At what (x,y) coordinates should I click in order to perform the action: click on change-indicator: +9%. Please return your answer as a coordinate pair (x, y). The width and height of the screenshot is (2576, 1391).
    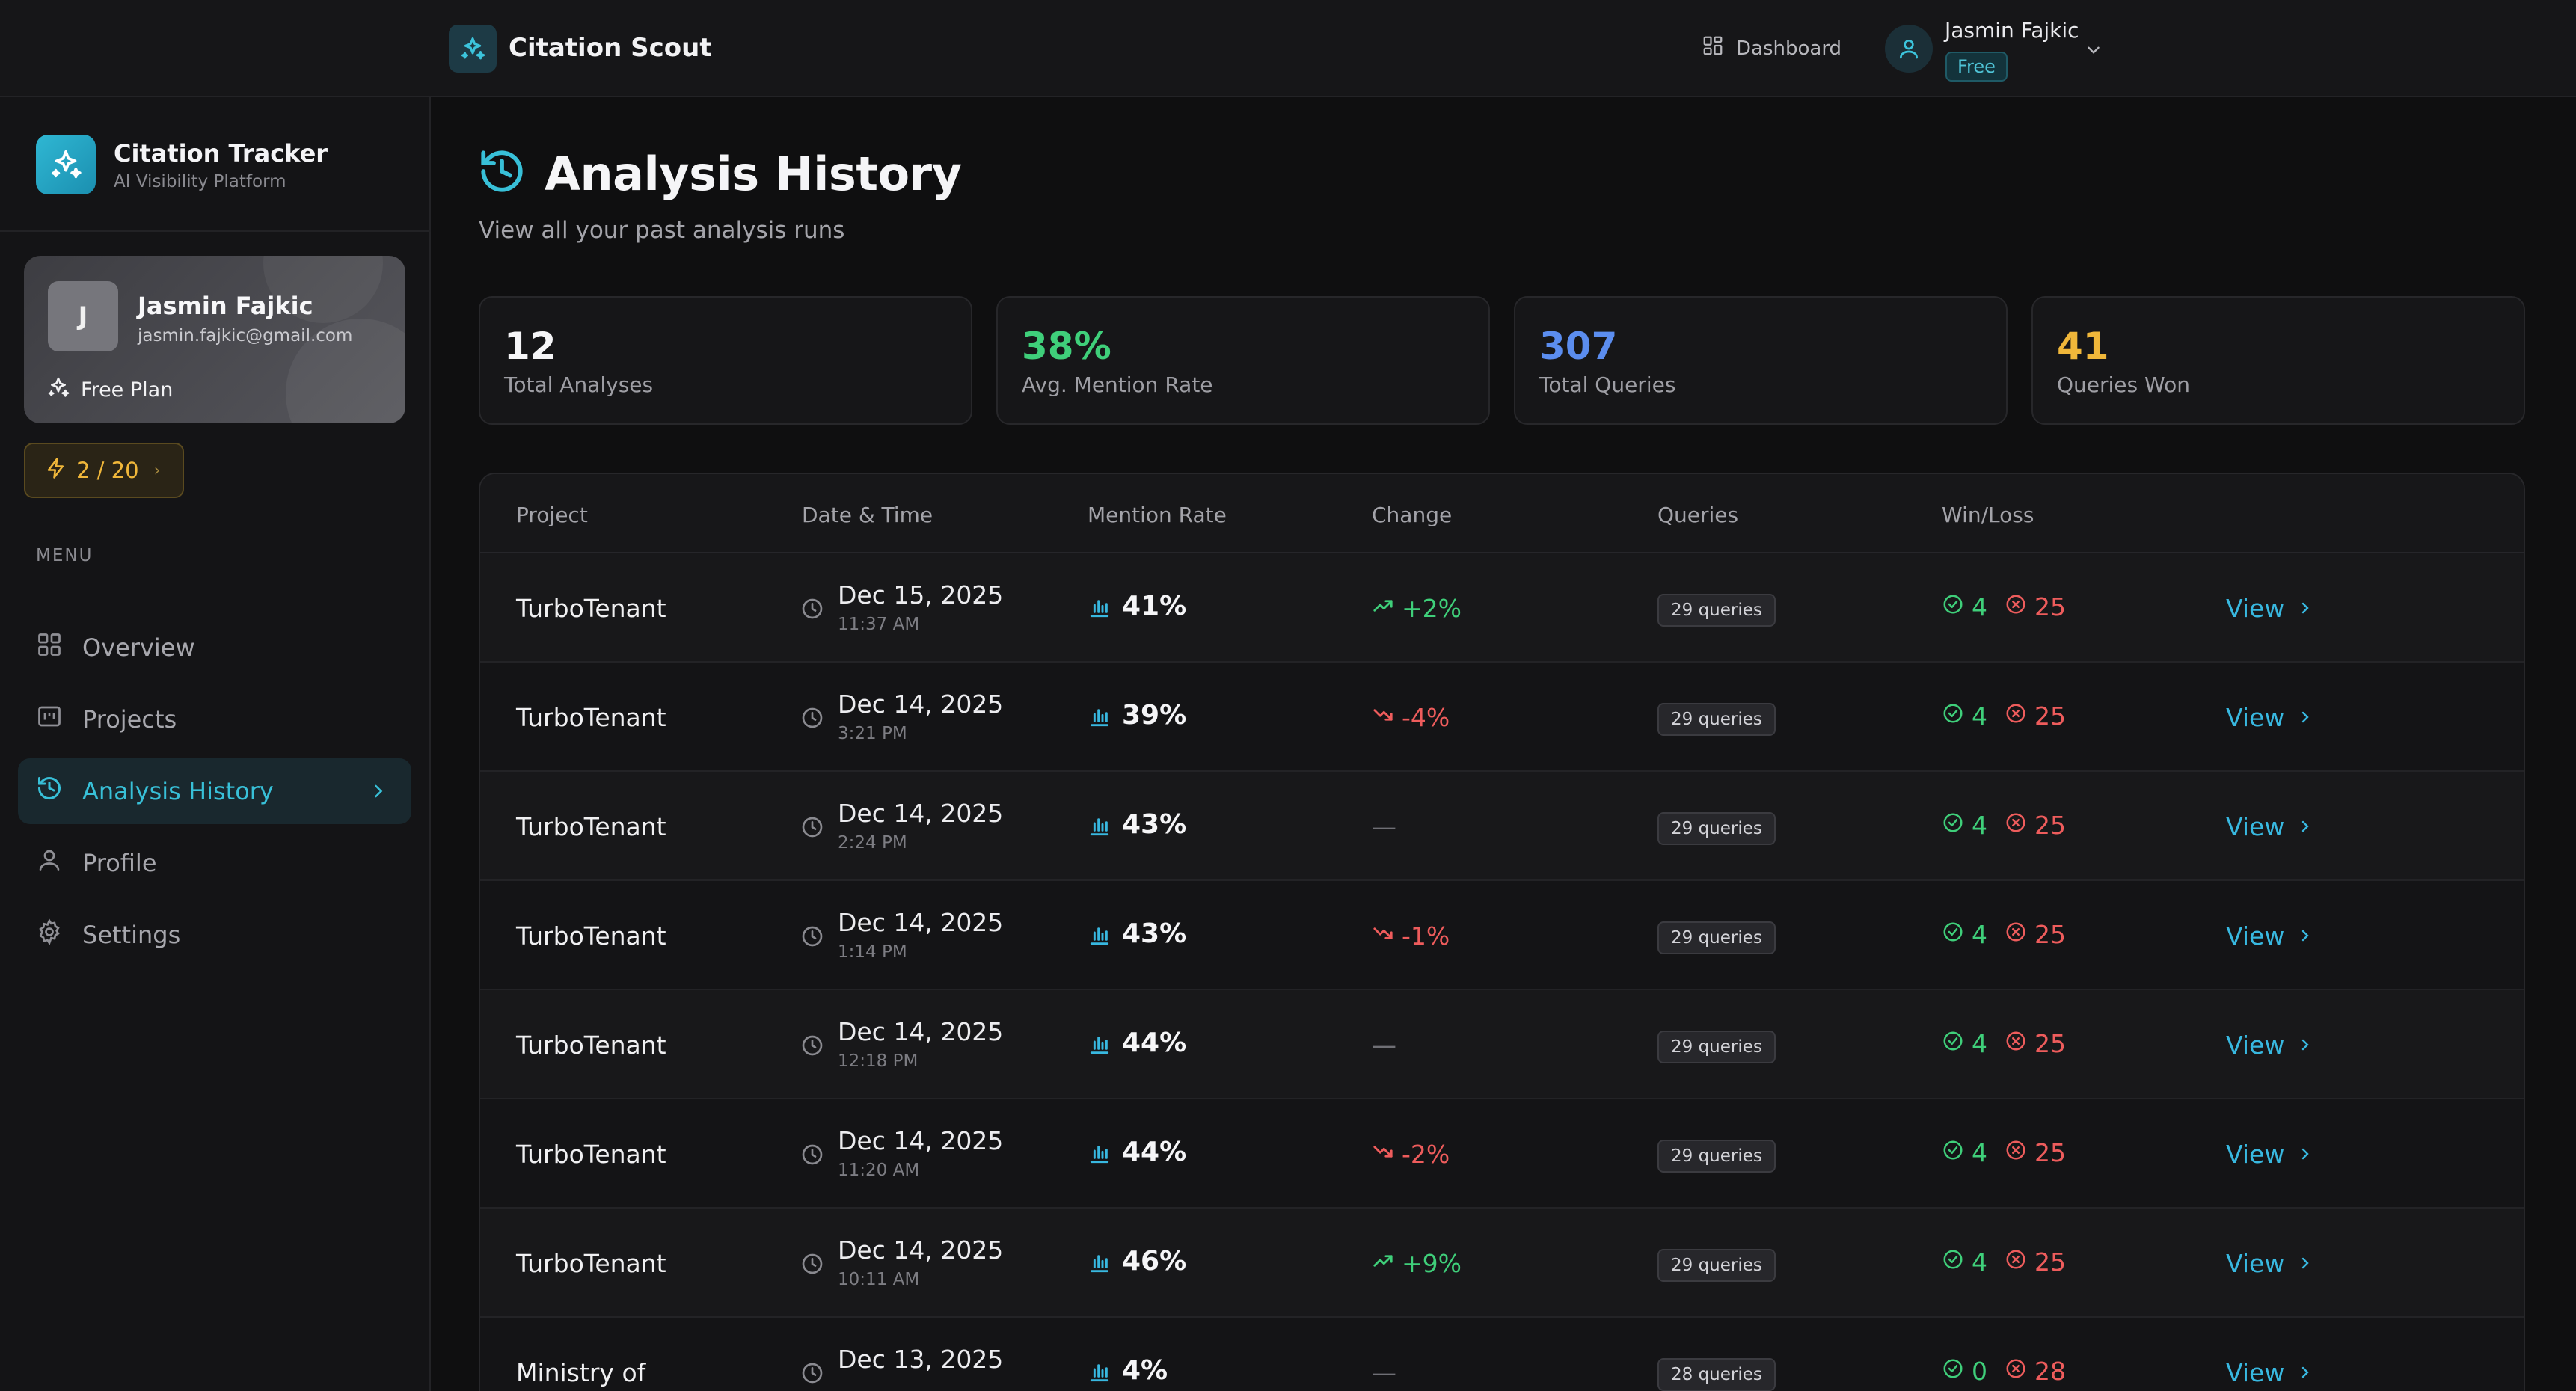
    Looking at the image, I should click on (1417, 1263).